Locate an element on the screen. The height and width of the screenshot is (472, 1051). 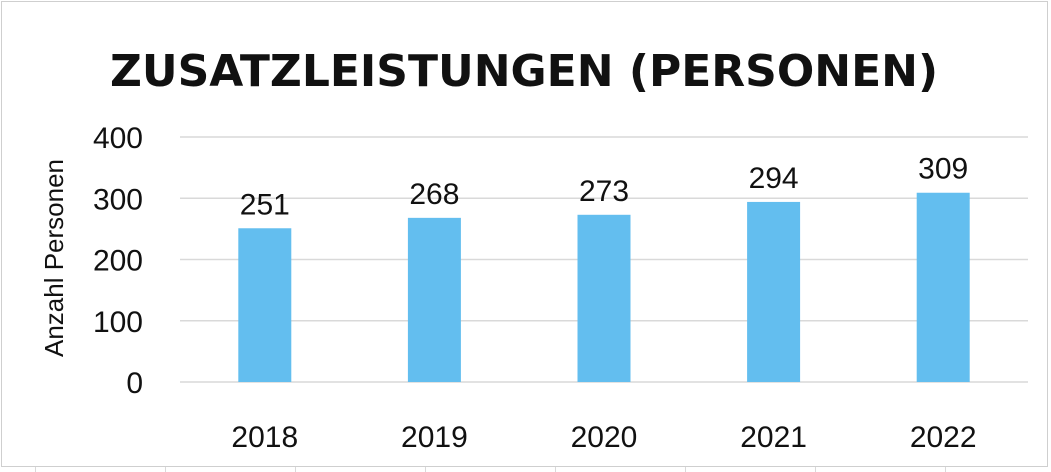
y-tick-label: 200 is located at coordinates (118, 261).